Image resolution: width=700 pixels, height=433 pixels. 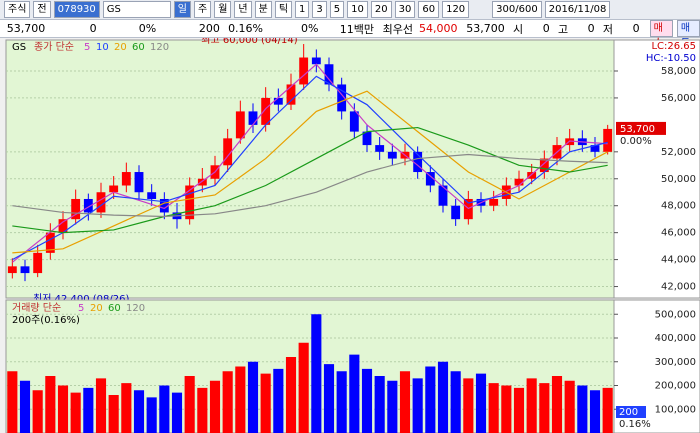 I want to click on volume-change: 0.16%, so click(x=635, y=424).